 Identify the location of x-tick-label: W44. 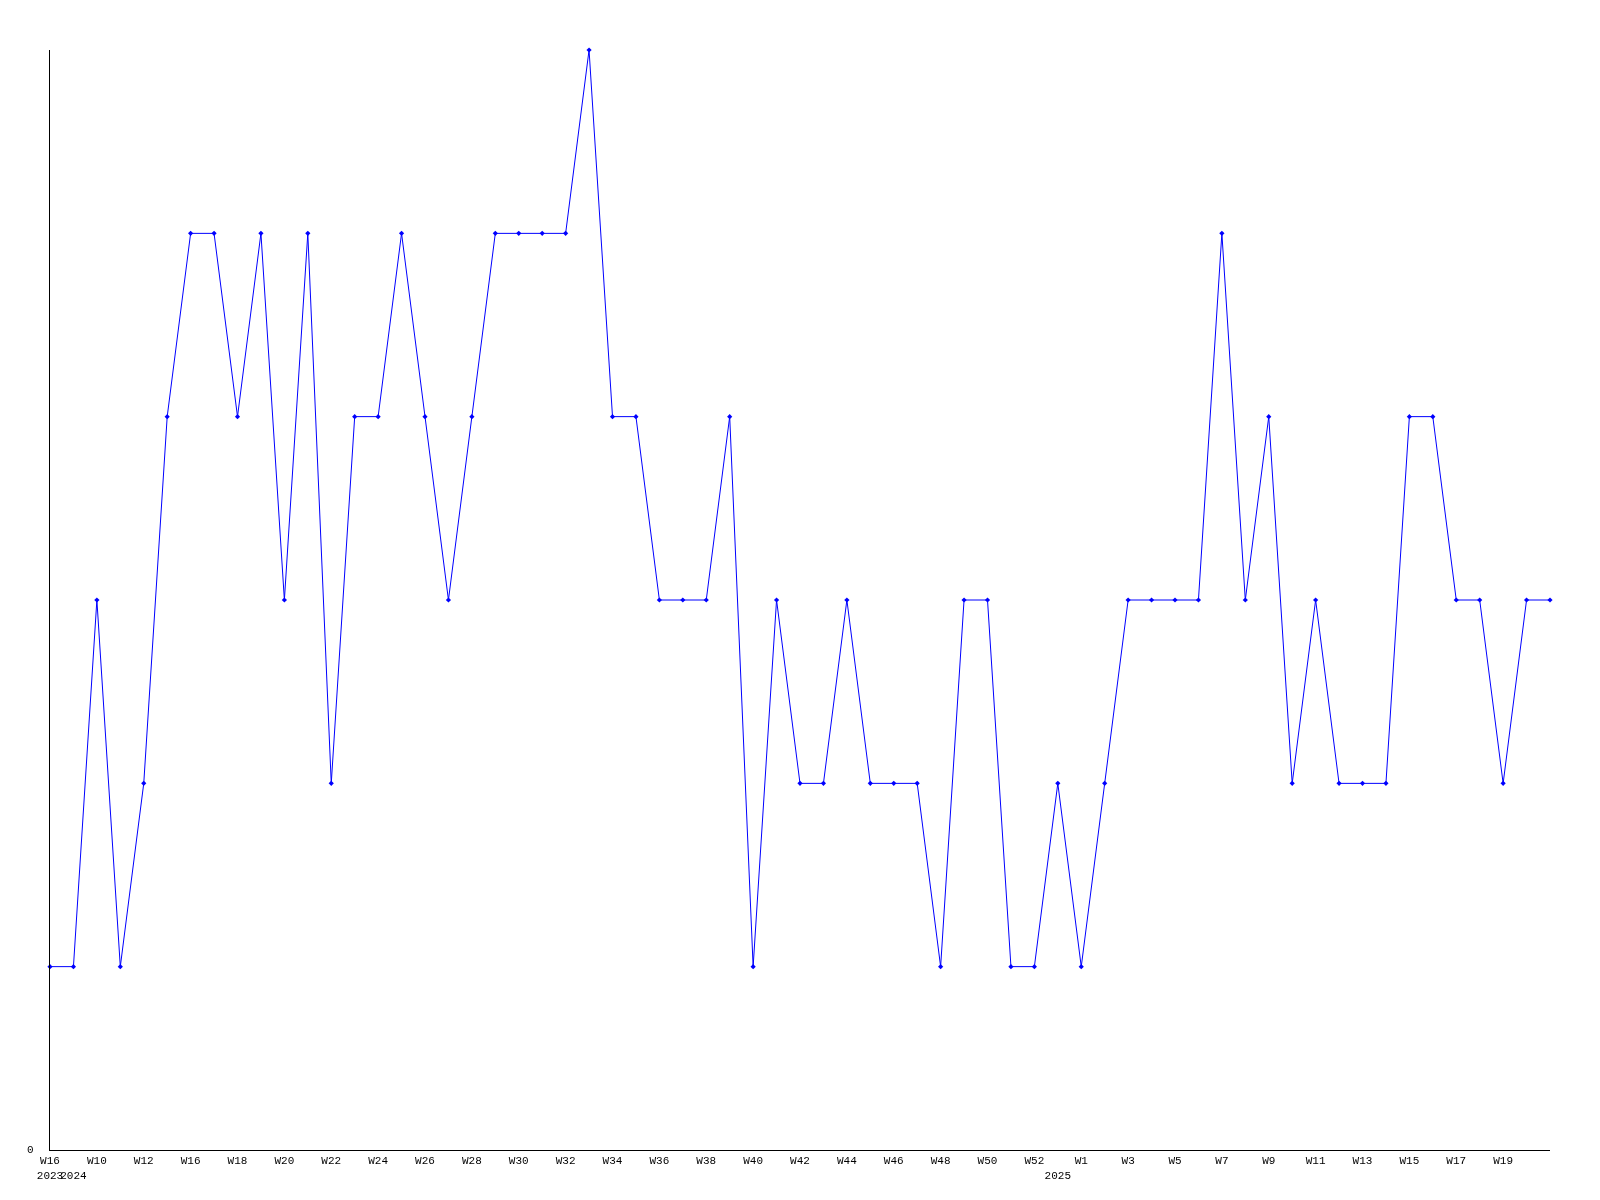
(847, 1161).